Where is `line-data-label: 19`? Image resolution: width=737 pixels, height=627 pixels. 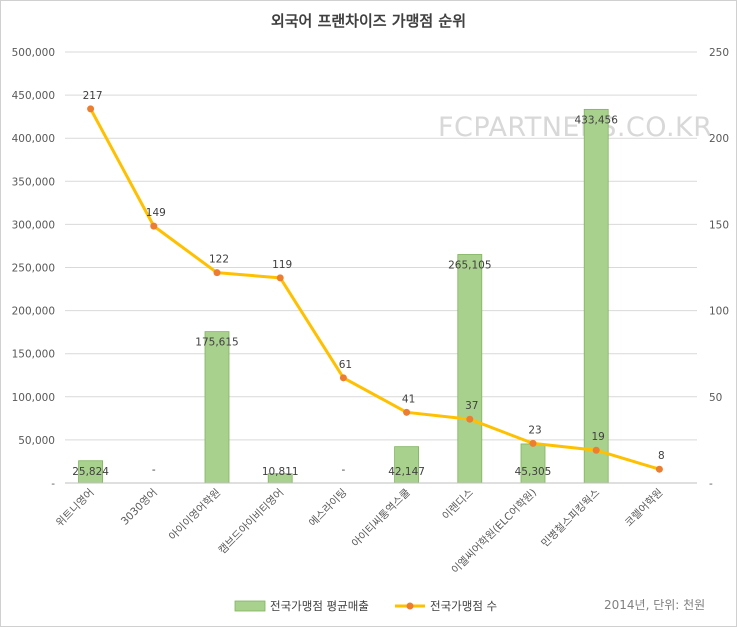 line-data-label: 19 is located at coordinates (598, 437).